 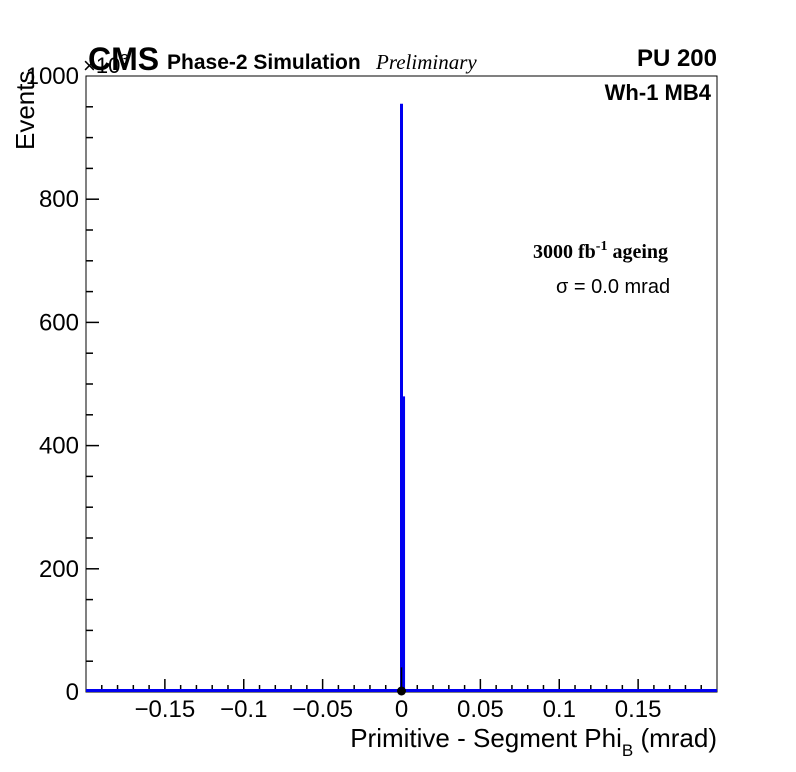 I want to click on cms-label: CMS, so click(x=123, y=59).